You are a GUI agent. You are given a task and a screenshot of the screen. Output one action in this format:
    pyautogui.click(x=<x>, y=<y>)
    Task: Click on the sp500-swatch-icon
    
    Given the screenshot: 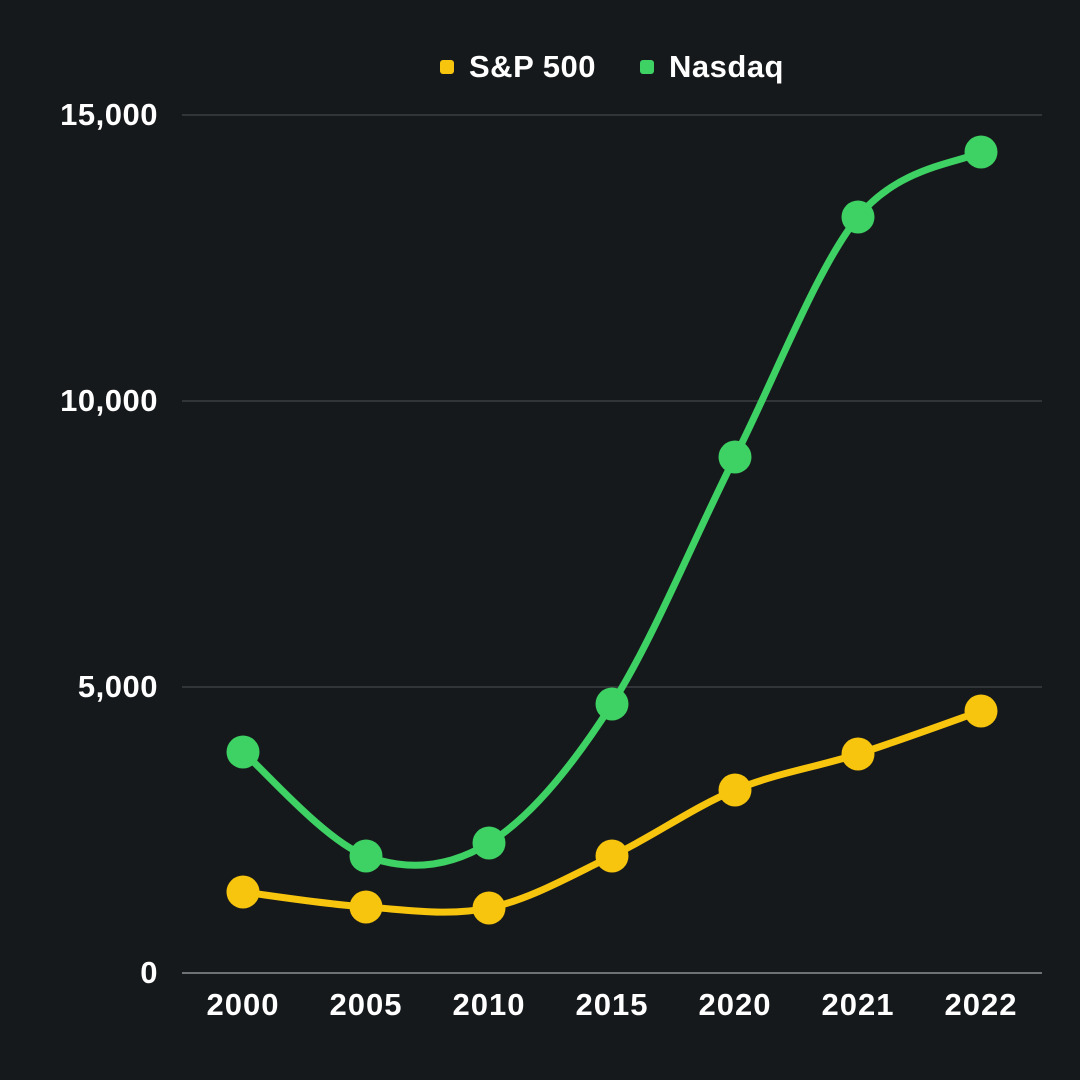 What is the action you would take?
    pyautogui.click(x=447, y=67)
    